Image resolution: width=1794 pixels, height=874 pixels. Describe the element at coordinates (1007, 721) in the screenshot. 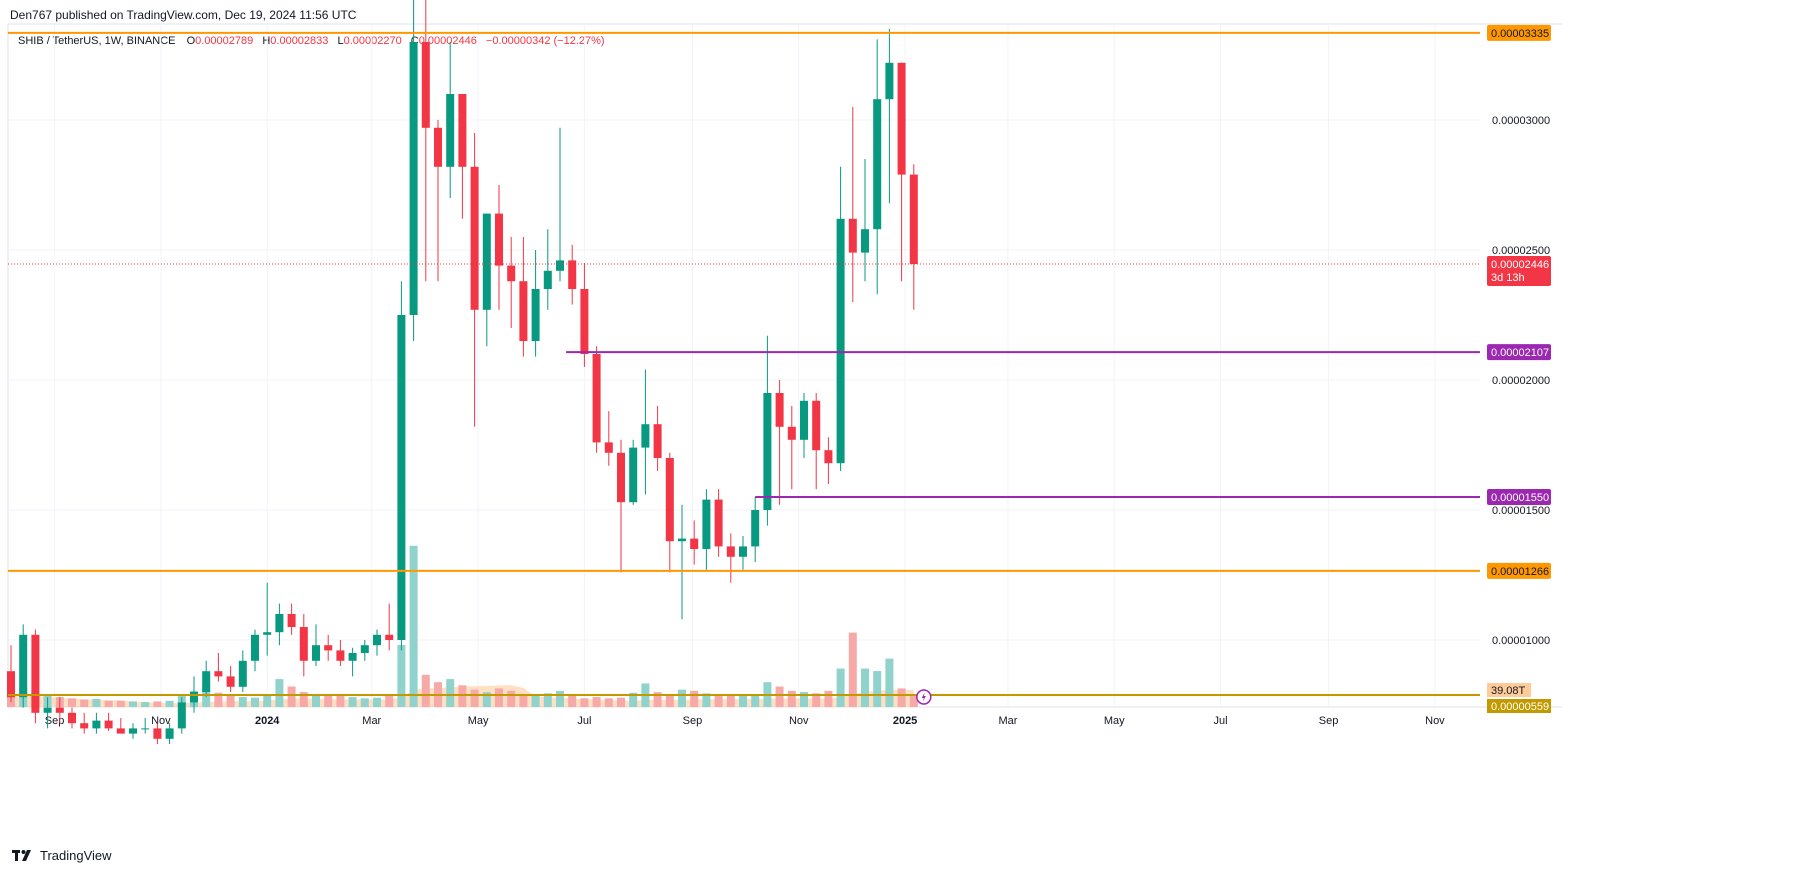

I see `x-tick-label: Mar` at that location.